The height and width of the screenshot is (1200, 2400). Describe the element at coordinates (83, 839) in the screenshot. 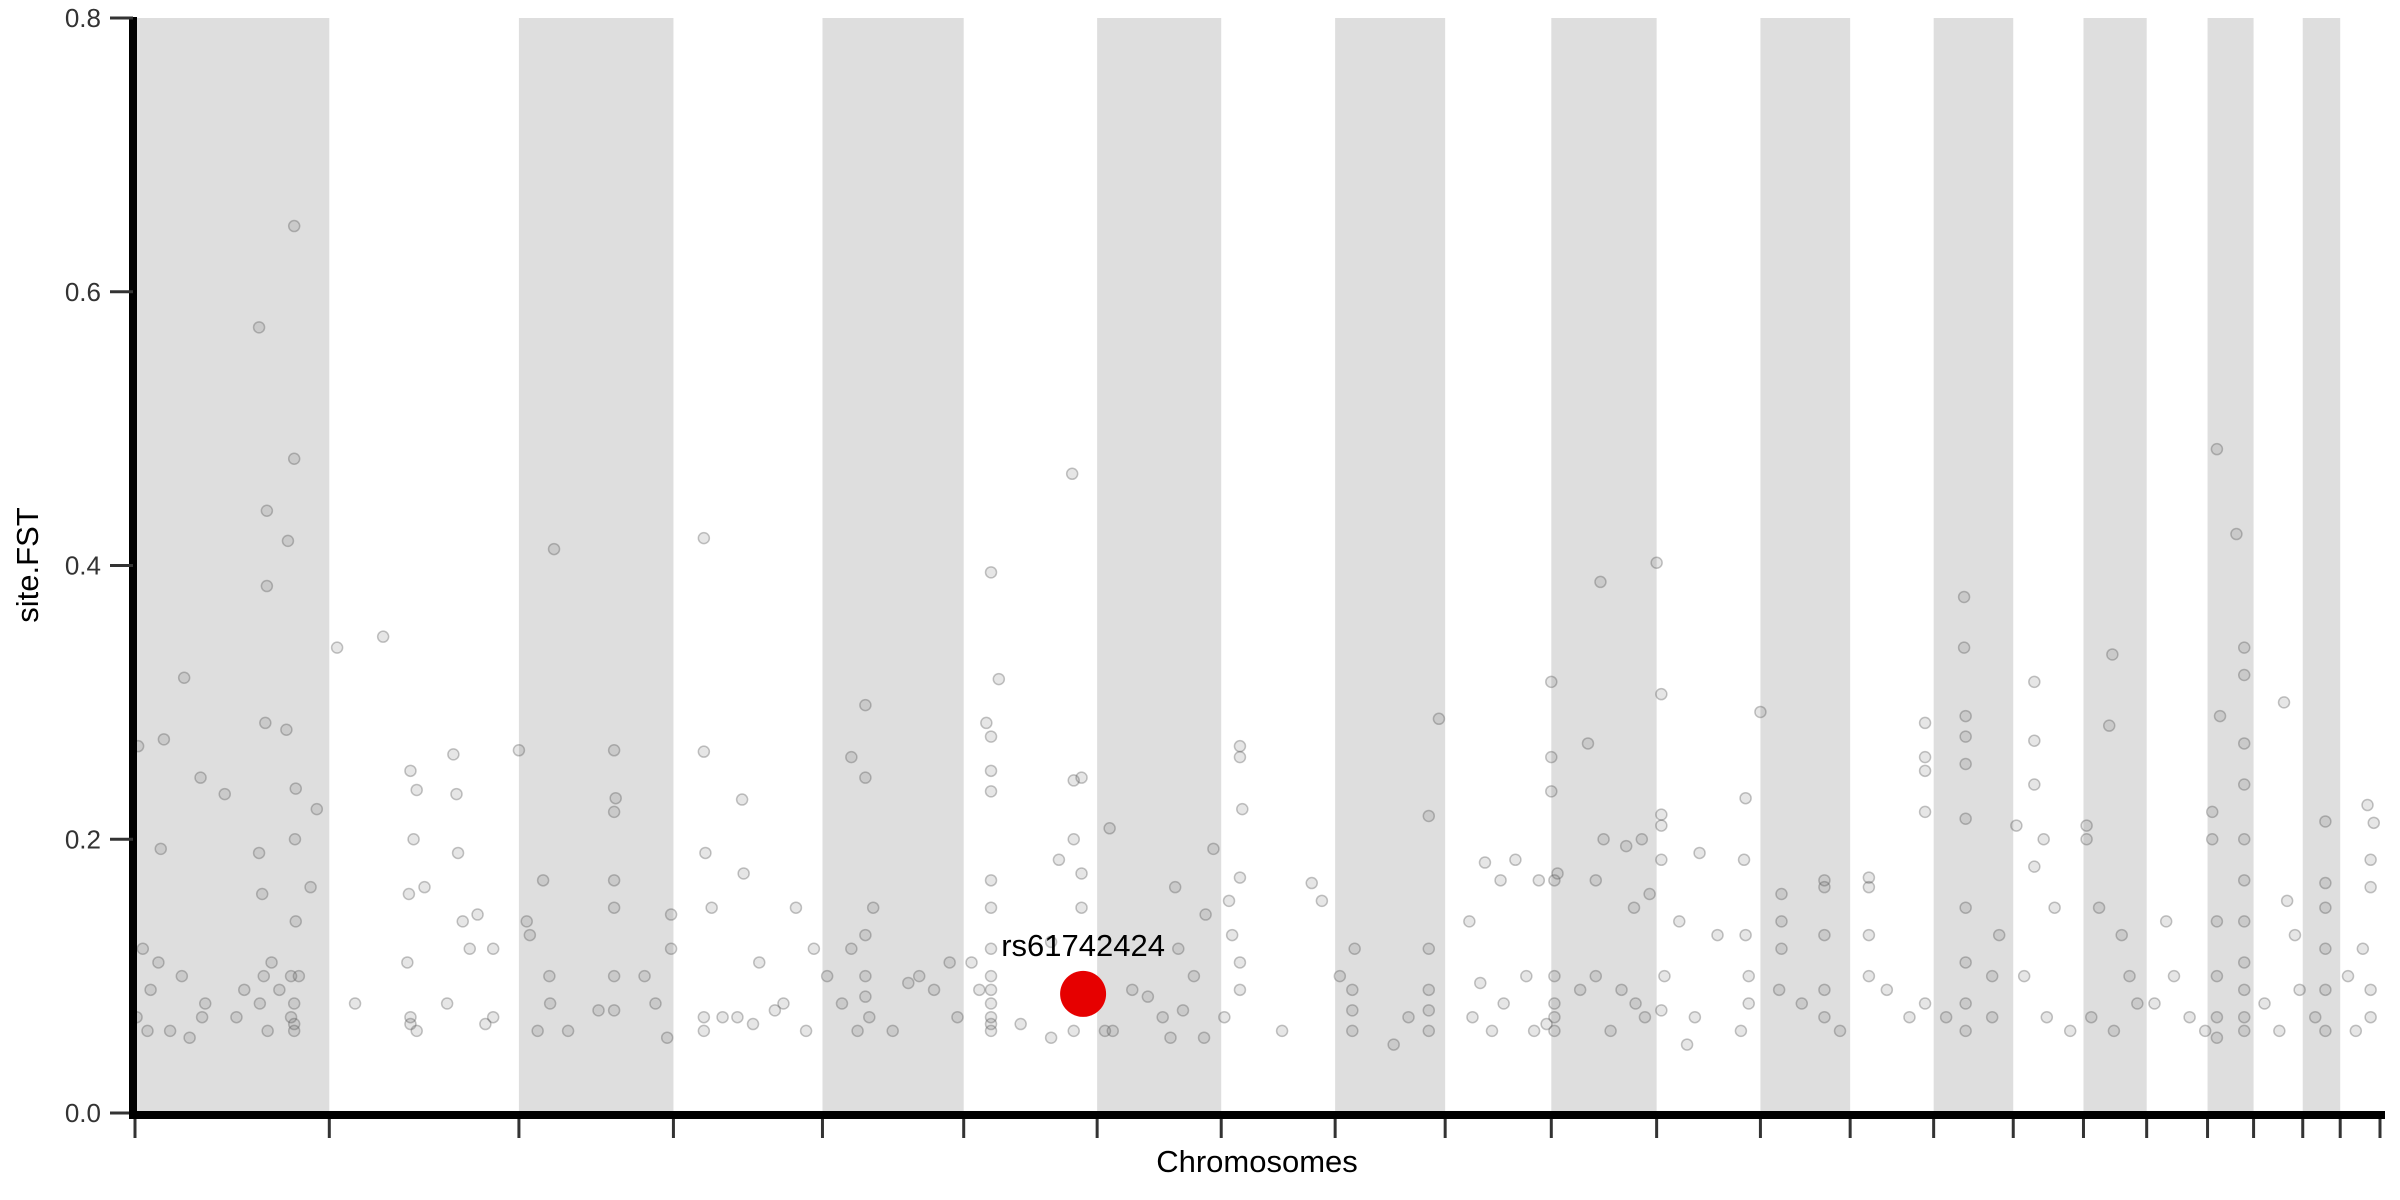

I see `y-tick-label: 0.2` at that location.